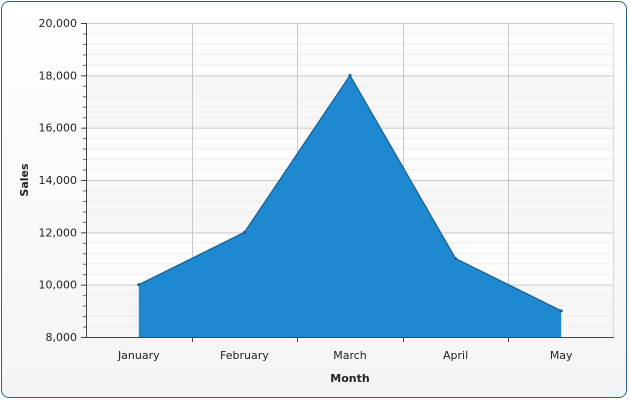  I want to click on x-axis-title: Month, so click(349, 378).